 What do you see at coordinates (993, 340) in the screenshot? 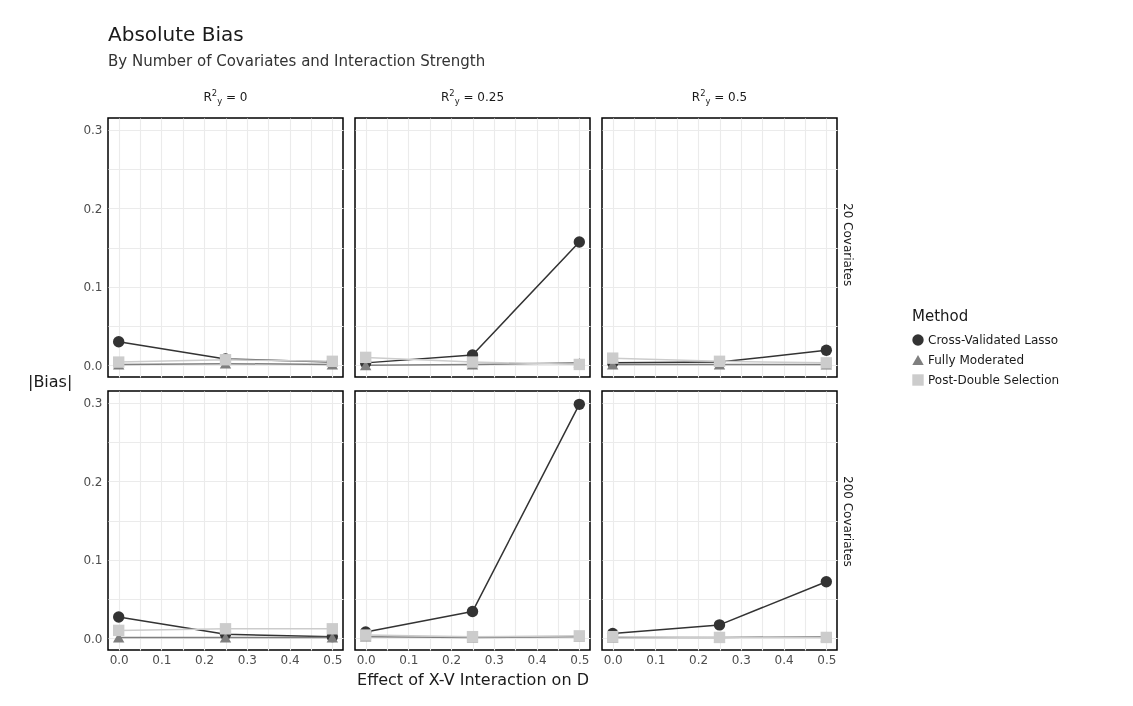
I see `legend-label: Cross-Validated Lasso` at bounding box center [993, 340].